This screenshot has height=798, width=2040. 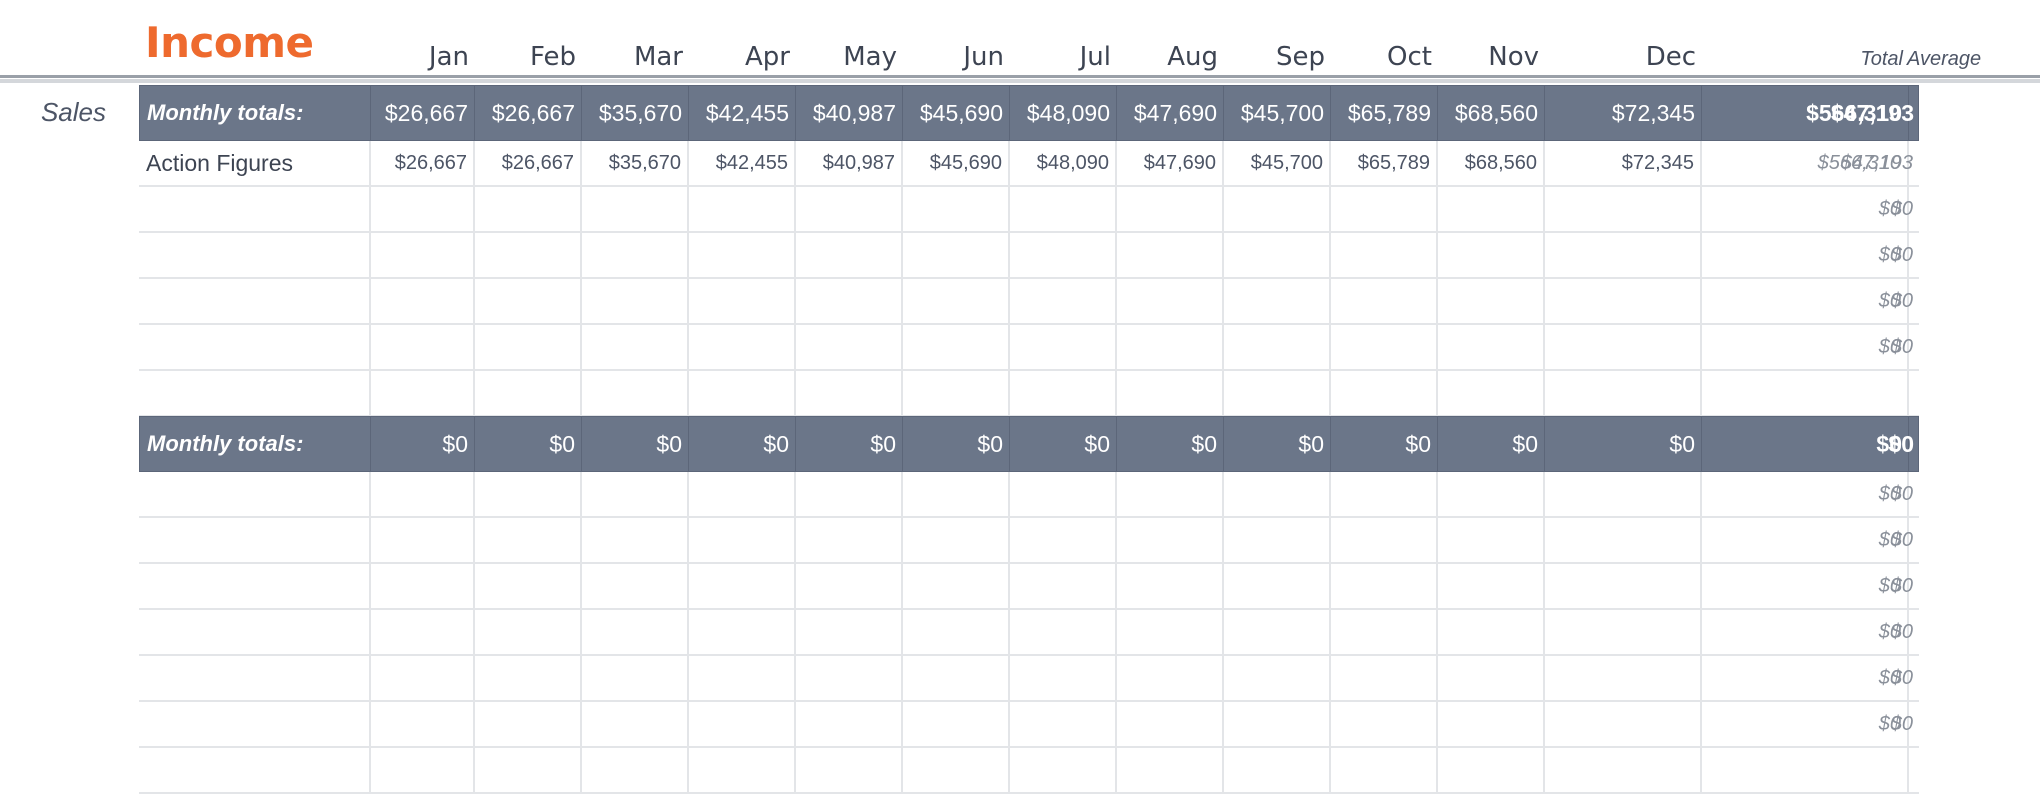 I want to click on month-value-cell: $35,670, so click(x=633, y=163).